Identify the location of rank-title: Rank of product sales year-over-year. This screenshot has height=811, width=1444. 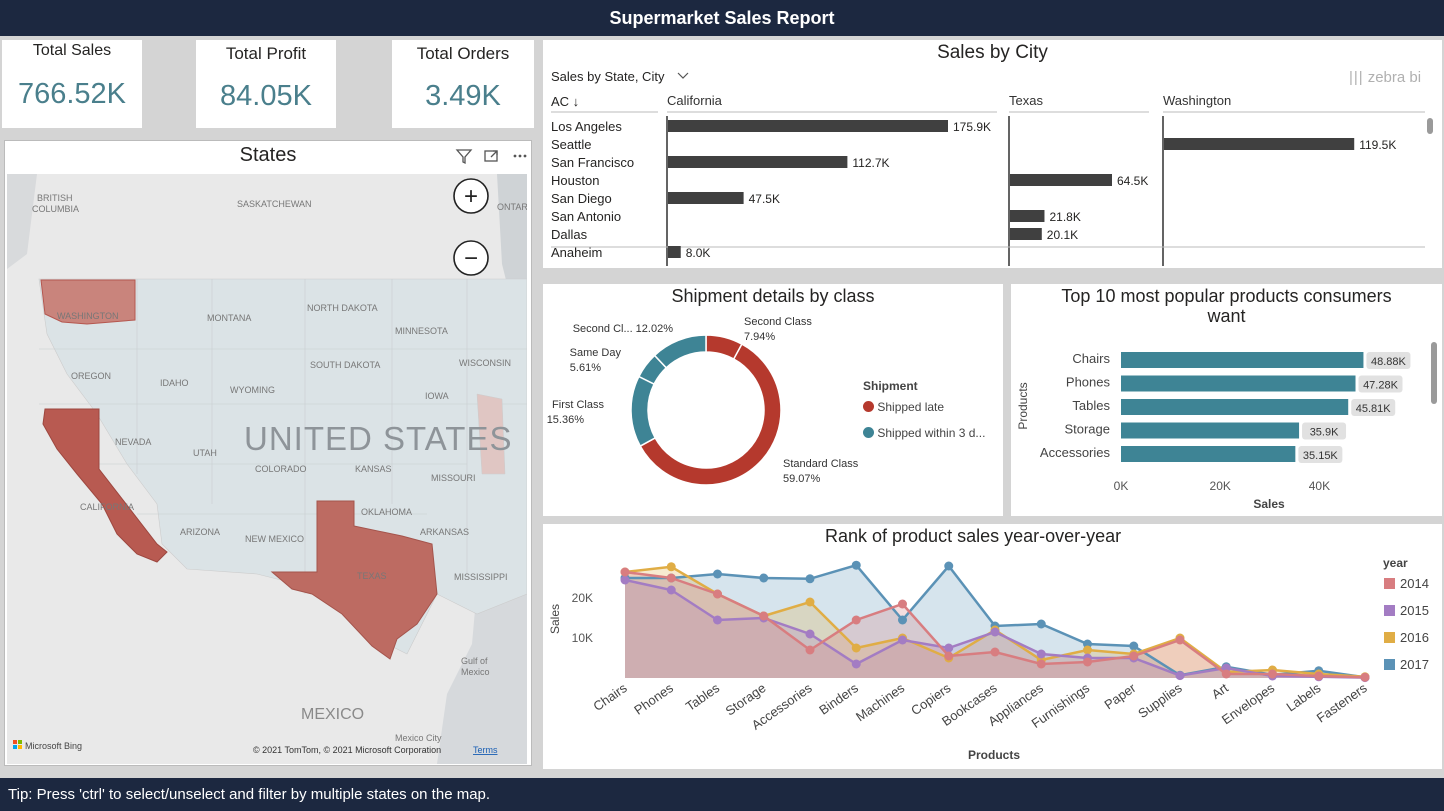
(973, 536).